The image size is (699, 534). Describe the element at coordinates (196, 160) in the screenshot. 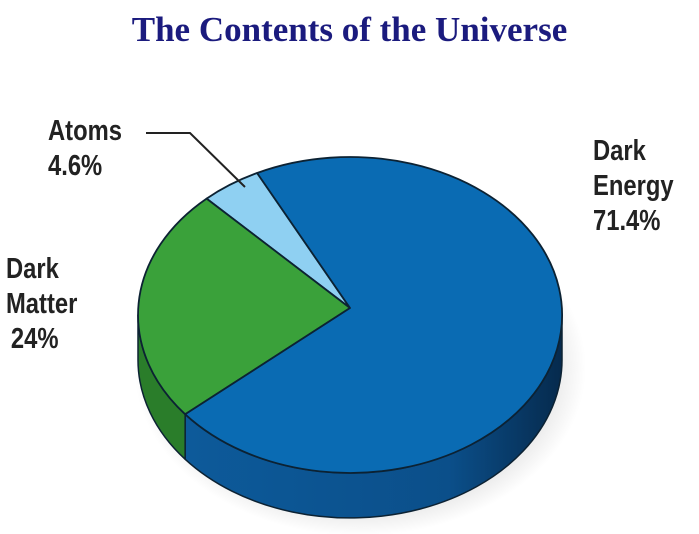

I see `atoms-leader-line` at that location.